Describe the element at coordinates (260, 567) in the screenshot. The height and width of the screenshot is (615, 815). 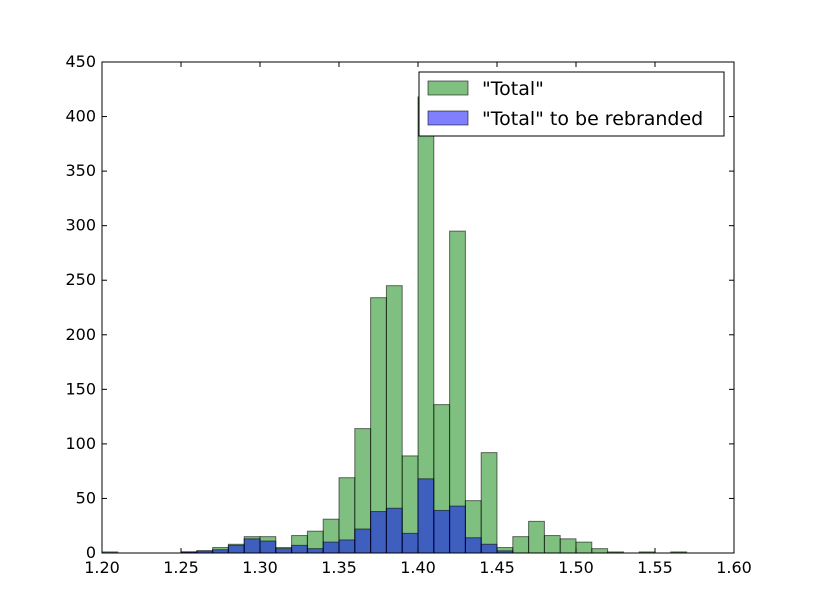
I see `x-tick-label: 1.30` at that location.